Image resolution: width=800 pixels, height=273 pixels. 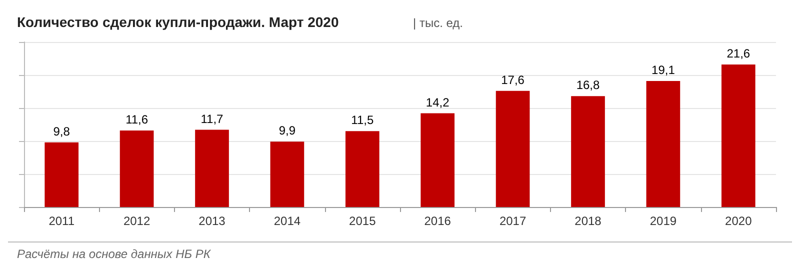 I want to click on text: Расчёты на основе данных НБ РК, so click(x=114, y=254).